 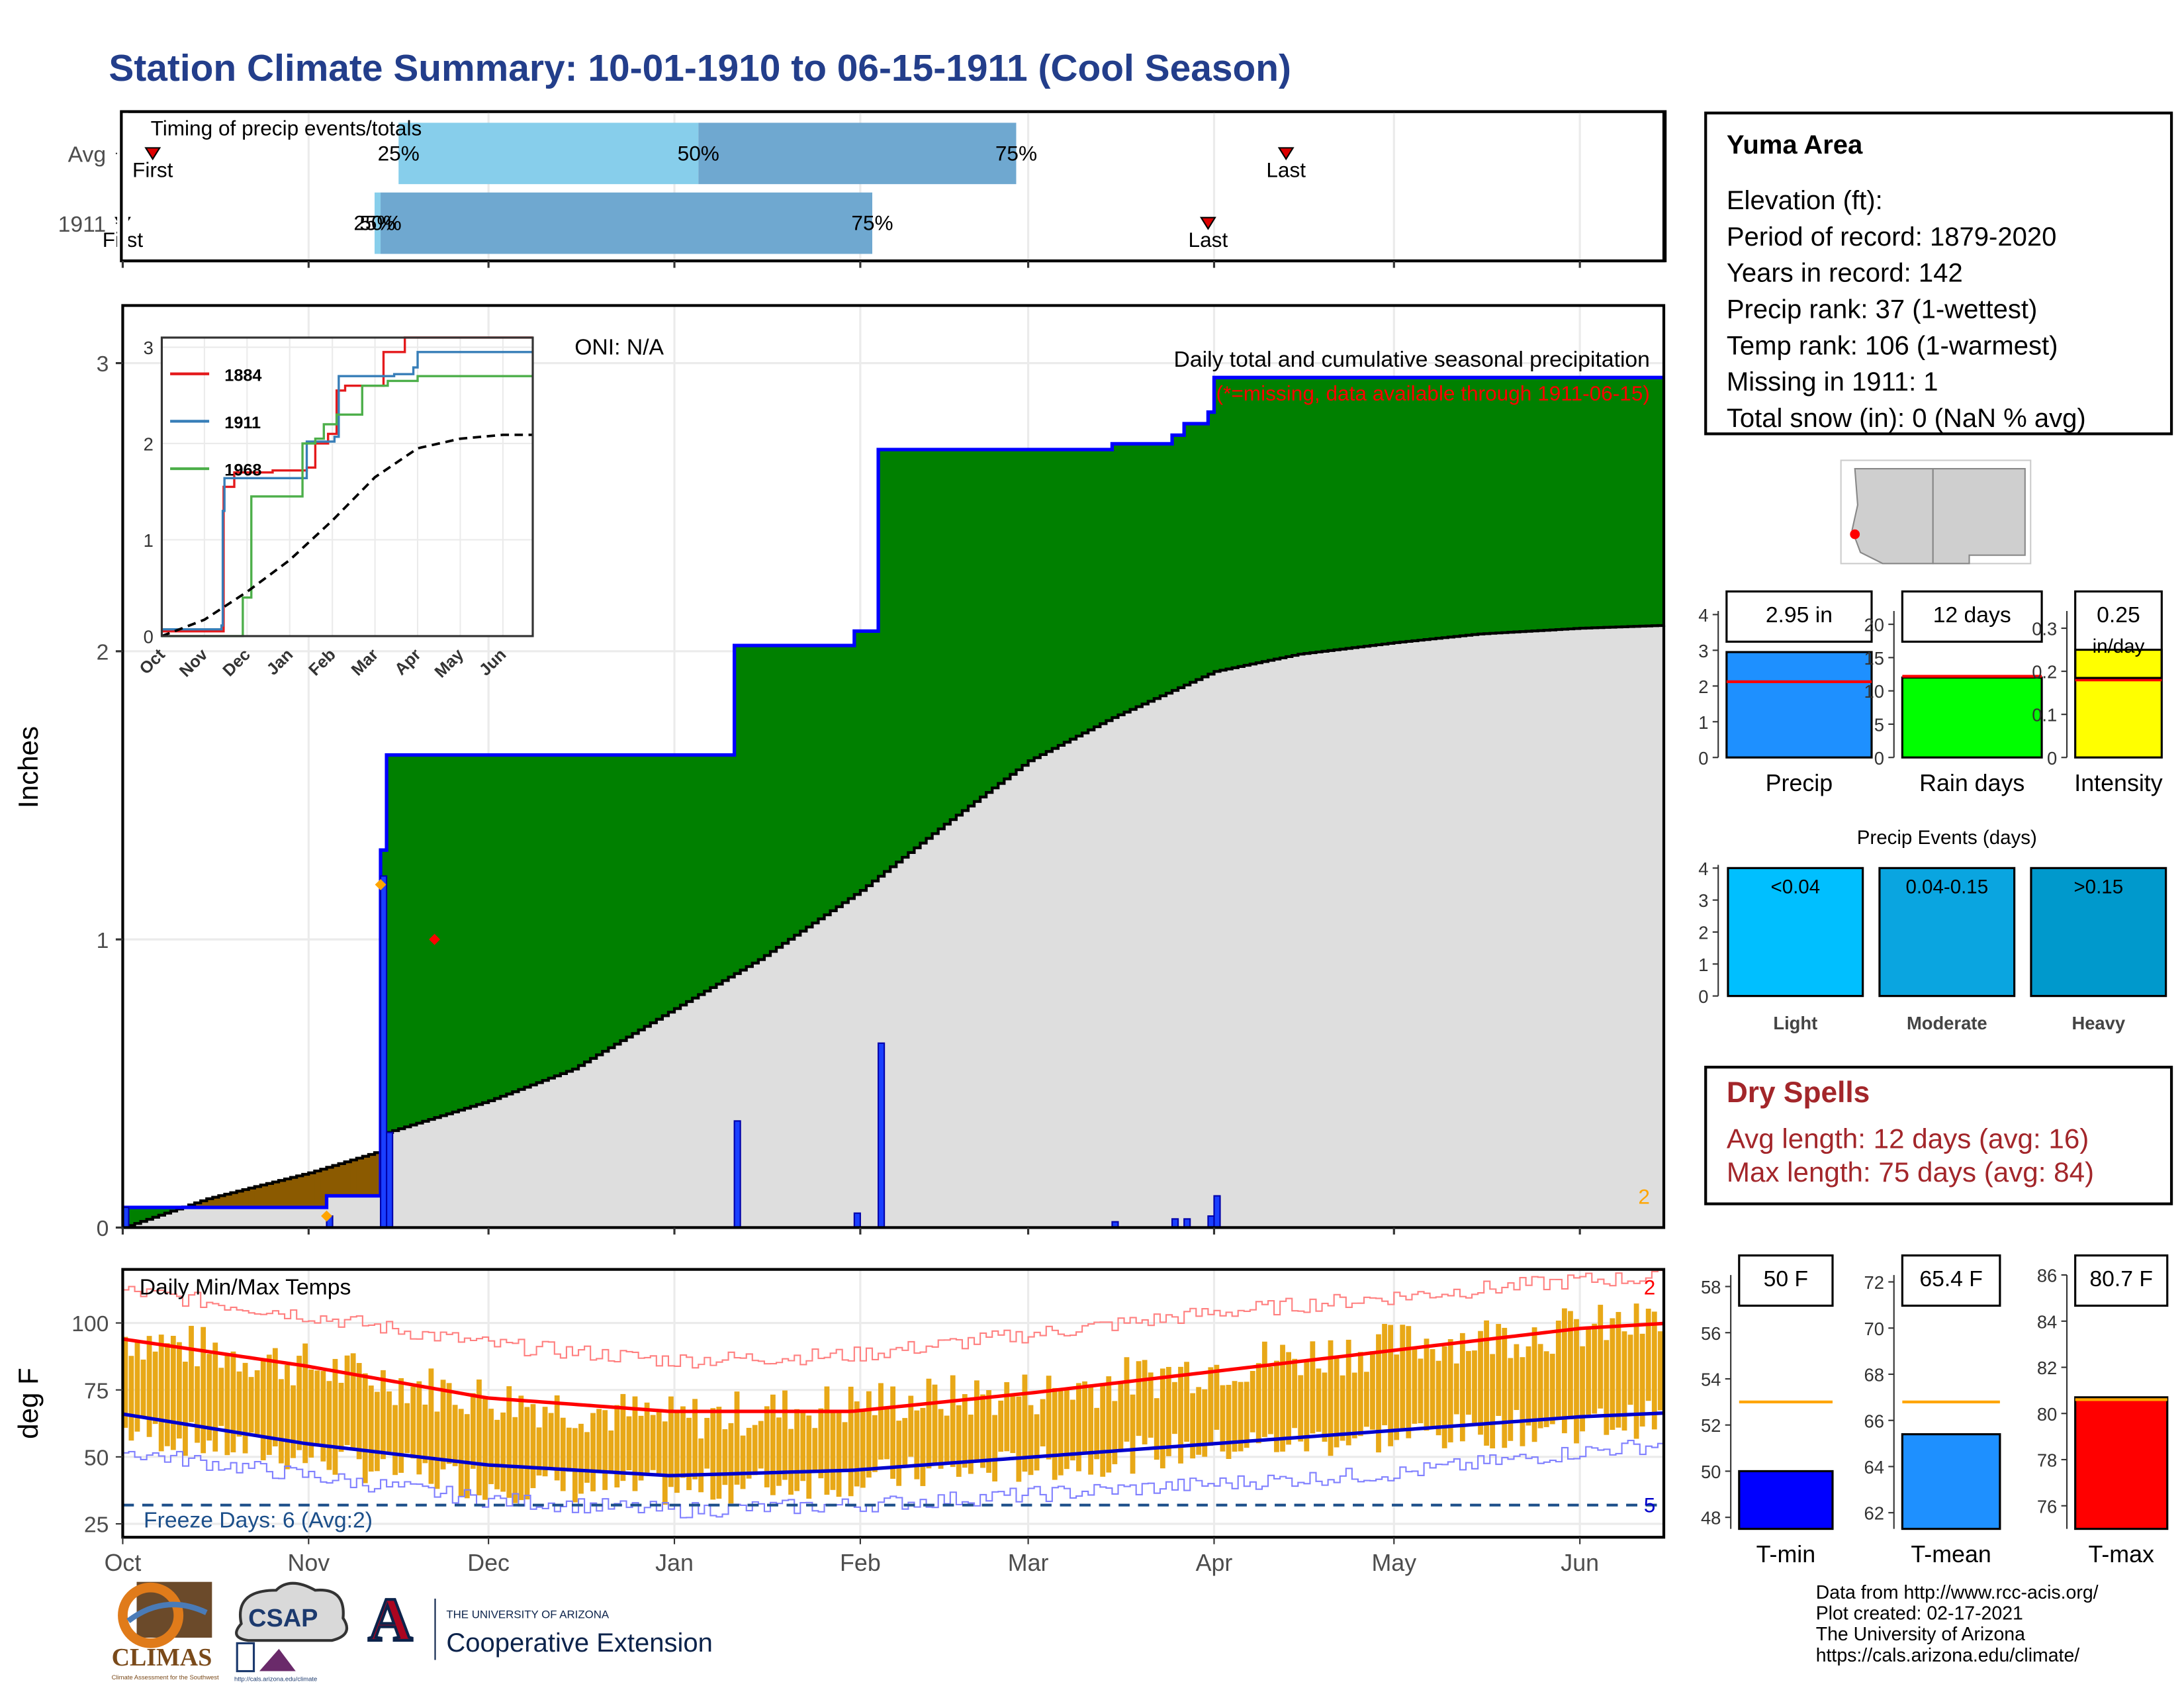 What do you see at coordinates (1874, 1282) in the screenshot?
I see `small-y-label: 72` at bounding box center [1874, 1282].